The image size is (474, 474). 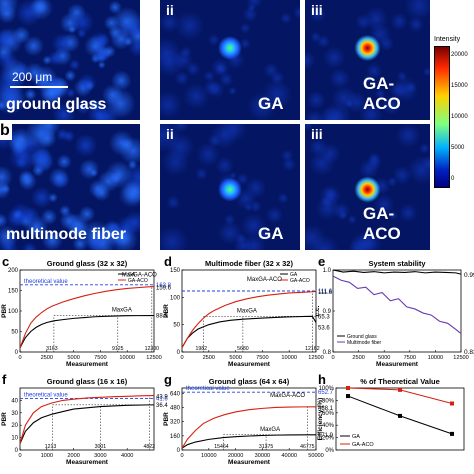 What do you see at coordinates (14, 439) in the screenshot?
I see `y-tick-label: 10` at bounding box center [14, 439].